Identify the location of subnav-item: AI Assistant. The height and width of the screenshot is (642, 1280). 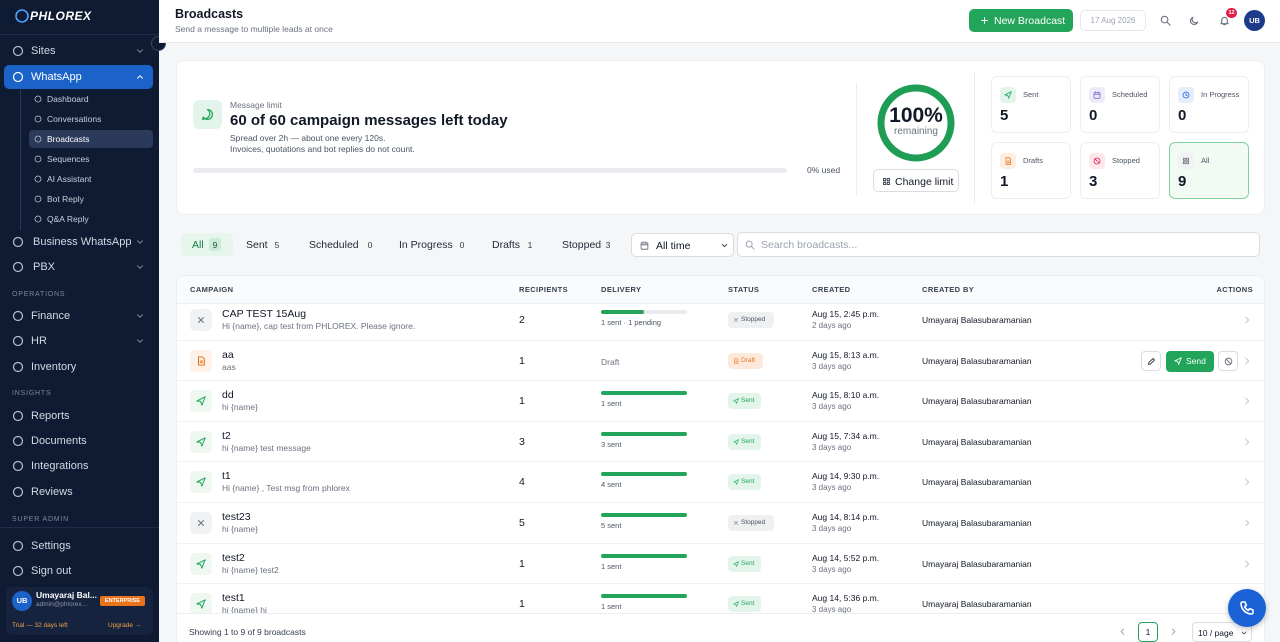
(69, 179).